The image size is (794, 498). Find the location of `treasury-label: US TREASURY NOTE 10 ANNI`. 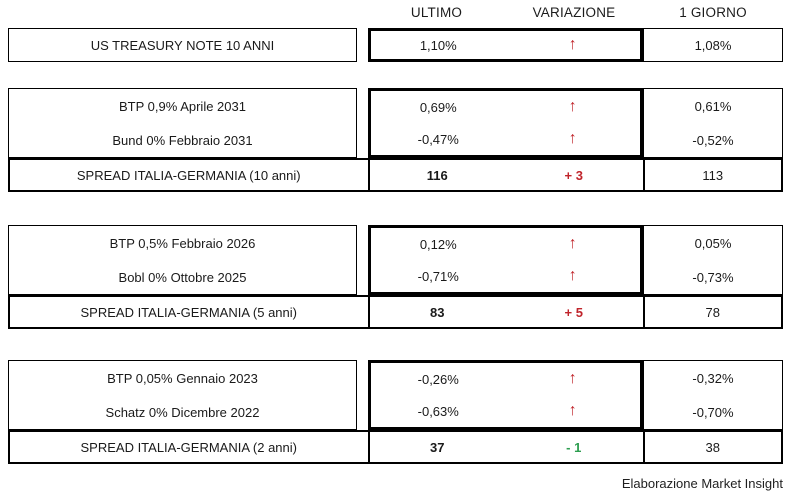

treasury-label: US TREASURY NOTE 10 ANNI is located at coordinates (182, 45).